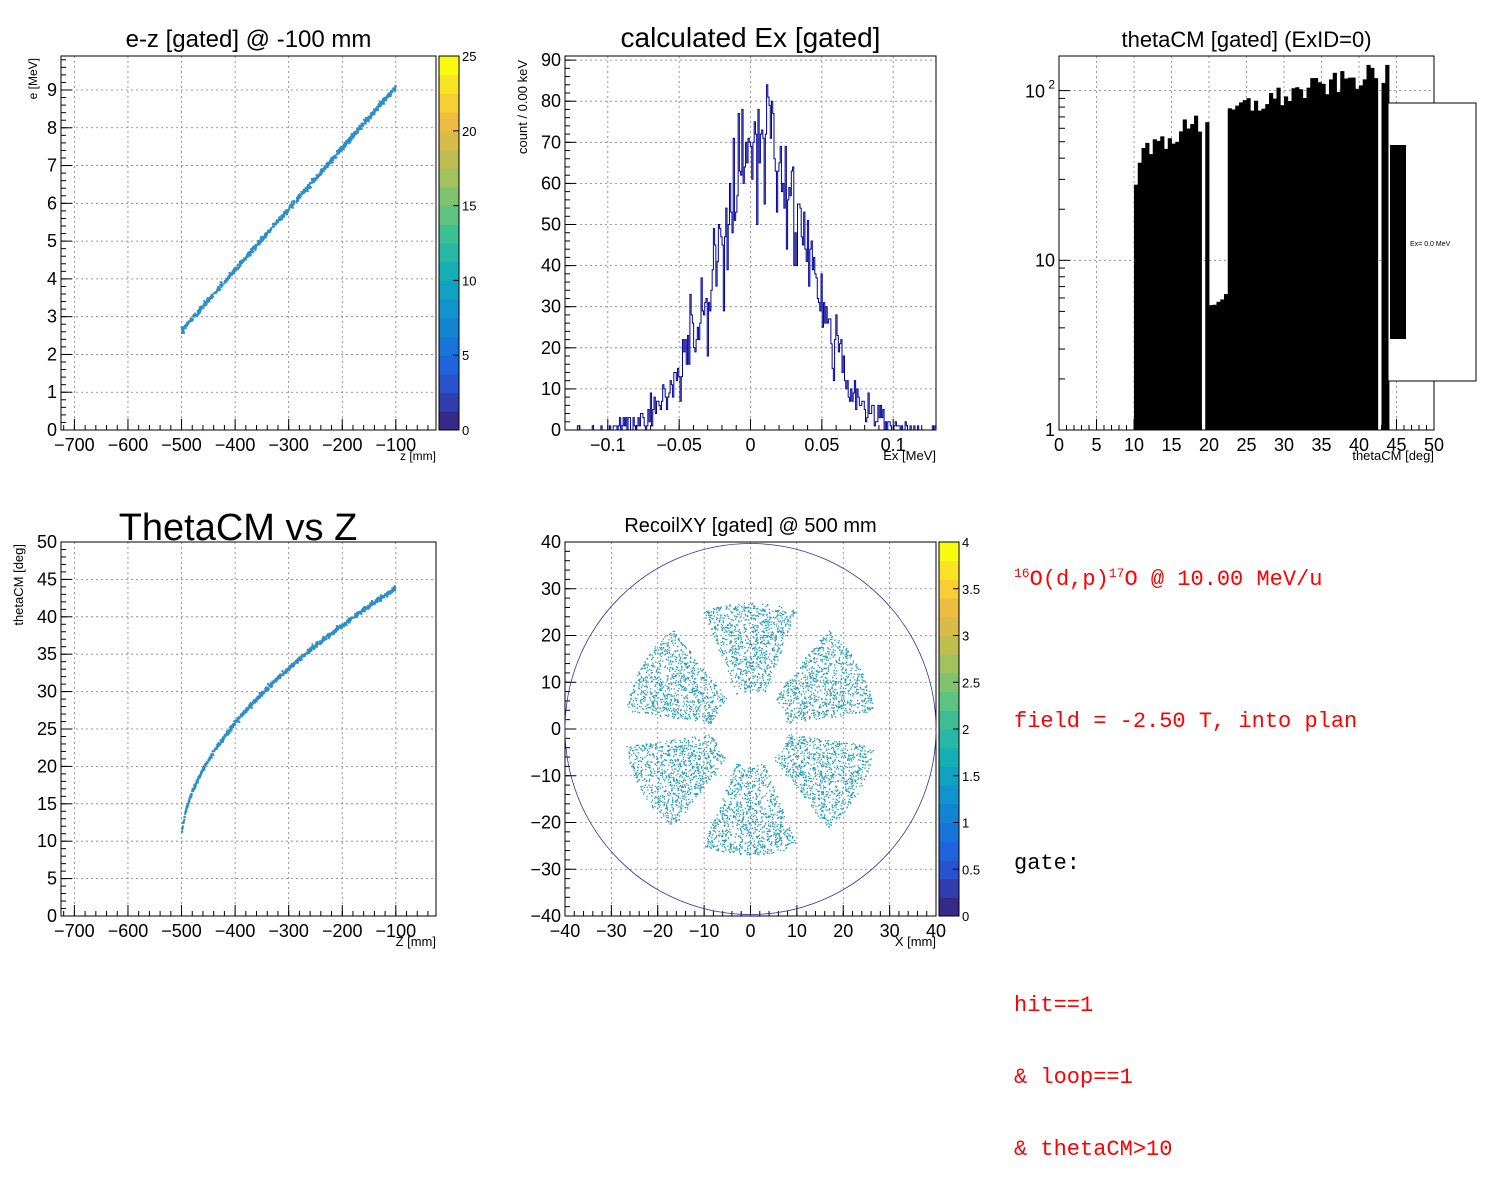 This screenshot has height=1186, width=1496. What do you see at coordinates (1059, 445) in the screenshot?
I see `x-tick-label: 0` at bounding box center [1059, 445].